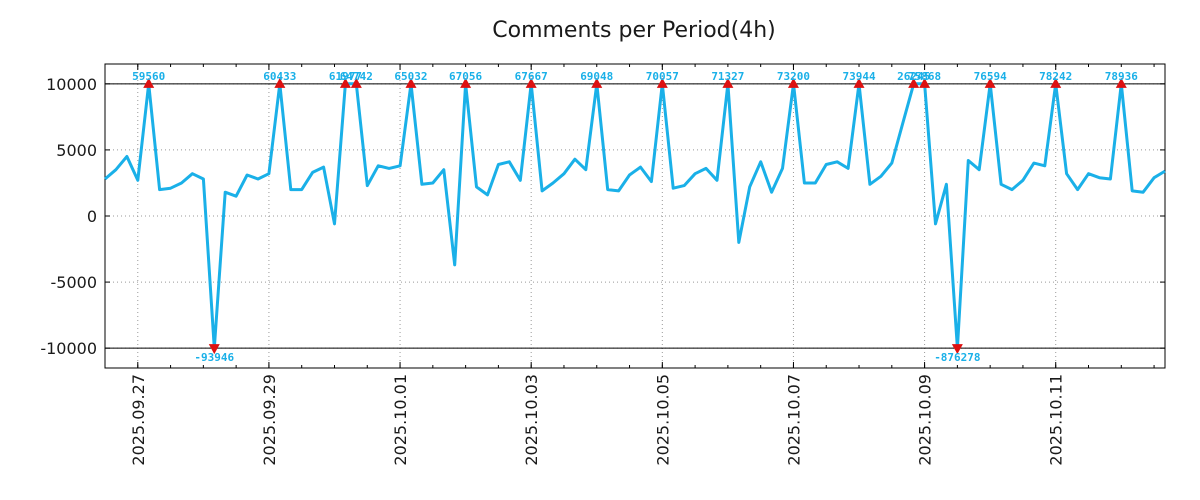  What do you see at coordinates (214, 357) in the screenshot?
I see `peak-label: -93946` at bounding box center [214, 357].